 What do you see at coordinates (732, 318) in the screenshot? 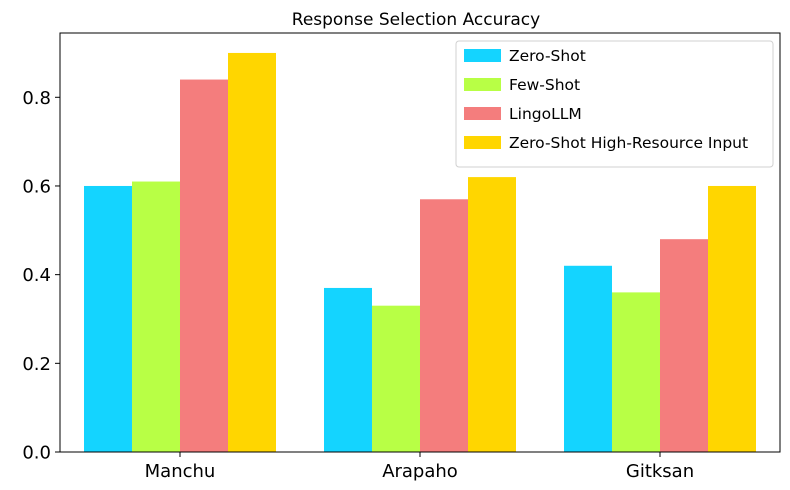
I see `bar-gitksan-zero-shot-high-resource-input` at bounding box center [732, 318].